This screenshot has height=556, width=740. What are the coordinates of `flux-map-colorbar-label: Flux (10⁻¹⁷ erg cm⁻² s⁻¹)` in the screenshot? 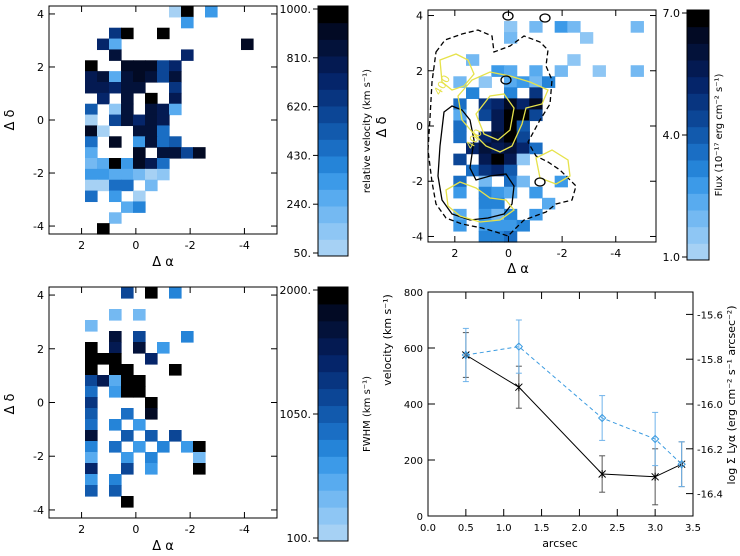 It's located at (719, 135).